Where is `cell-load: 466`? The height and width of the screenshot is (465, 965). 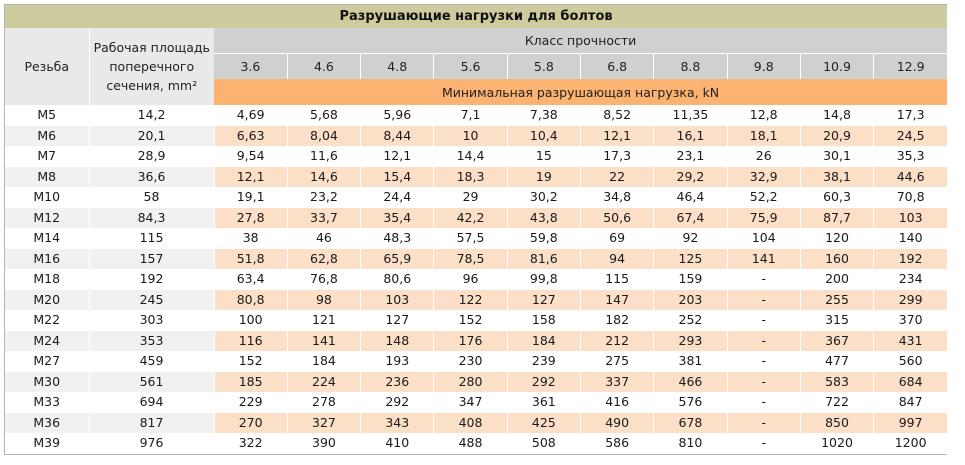 cell-load: 466 is located at coordinates (690, 381).